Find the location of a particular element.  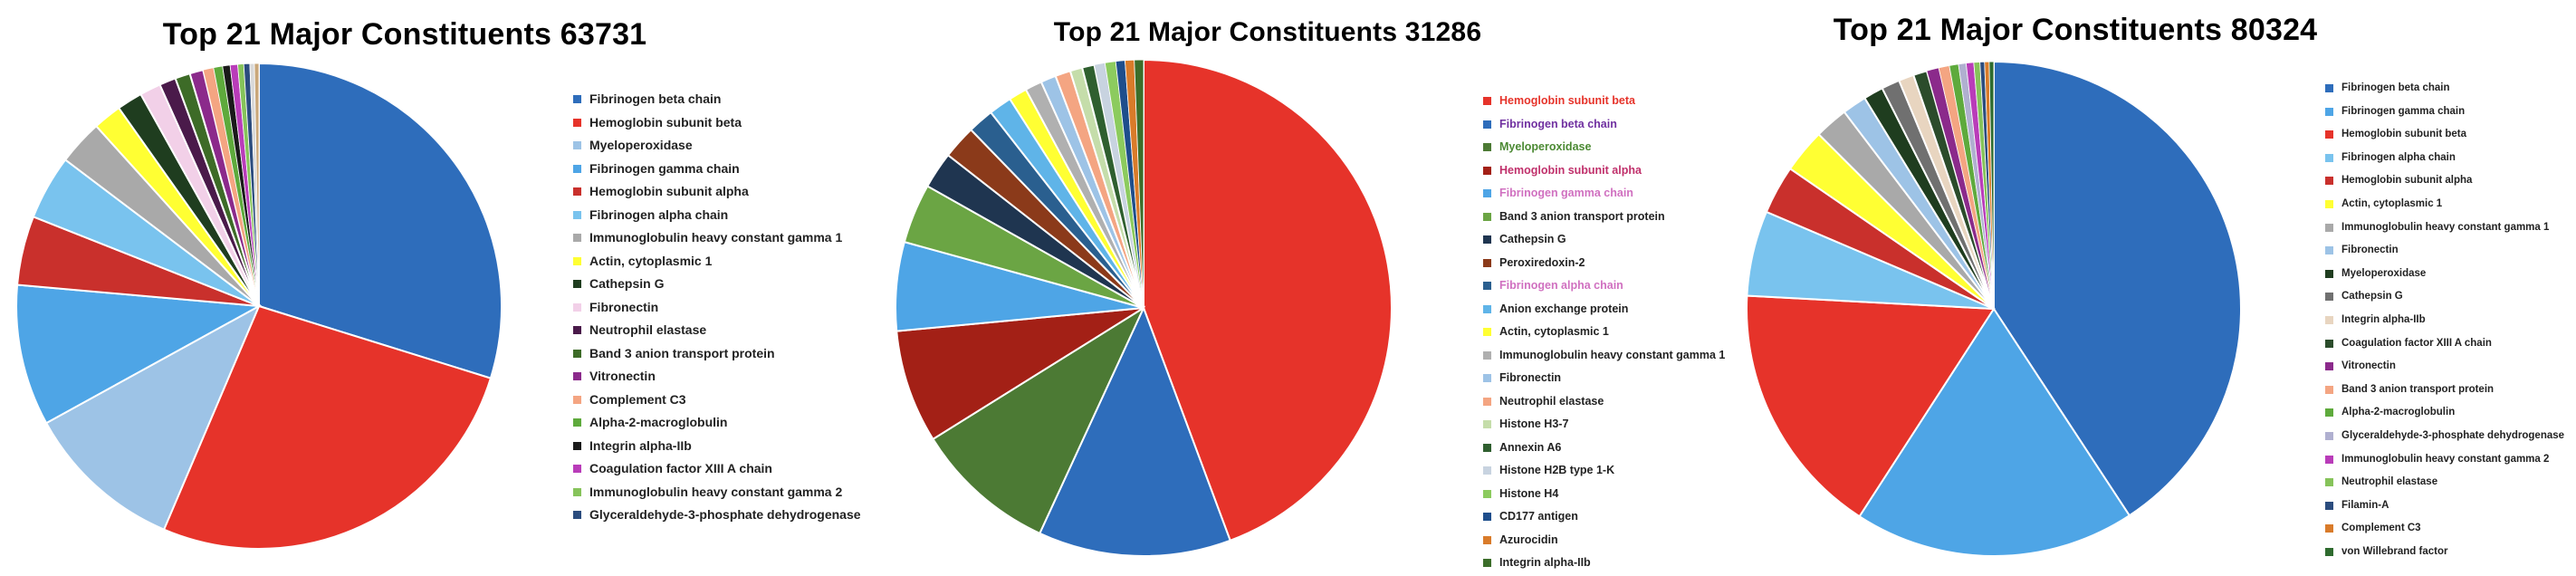

legend-label: Fibrinogen alpha chain is located at coordinates (2398, 157).